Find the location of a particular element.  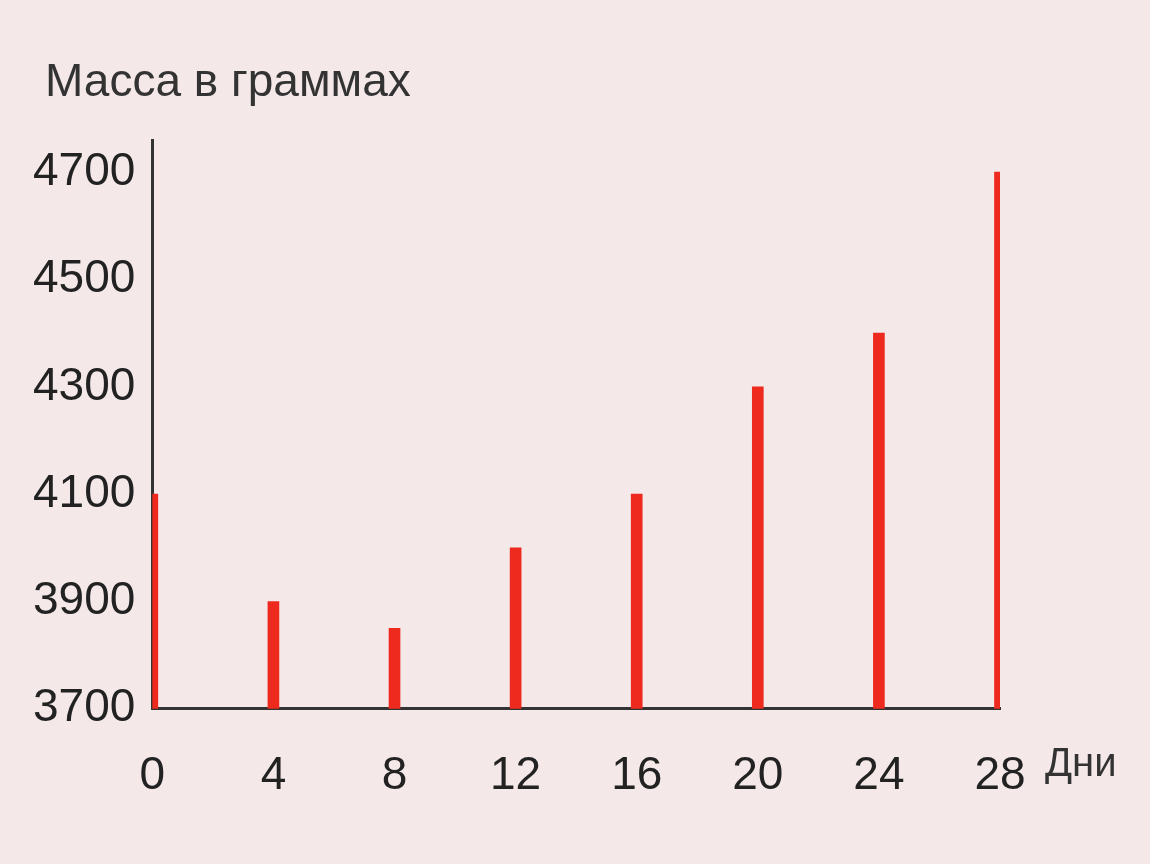

y-tick-label: 3900 is located at coordinates (84, 598).